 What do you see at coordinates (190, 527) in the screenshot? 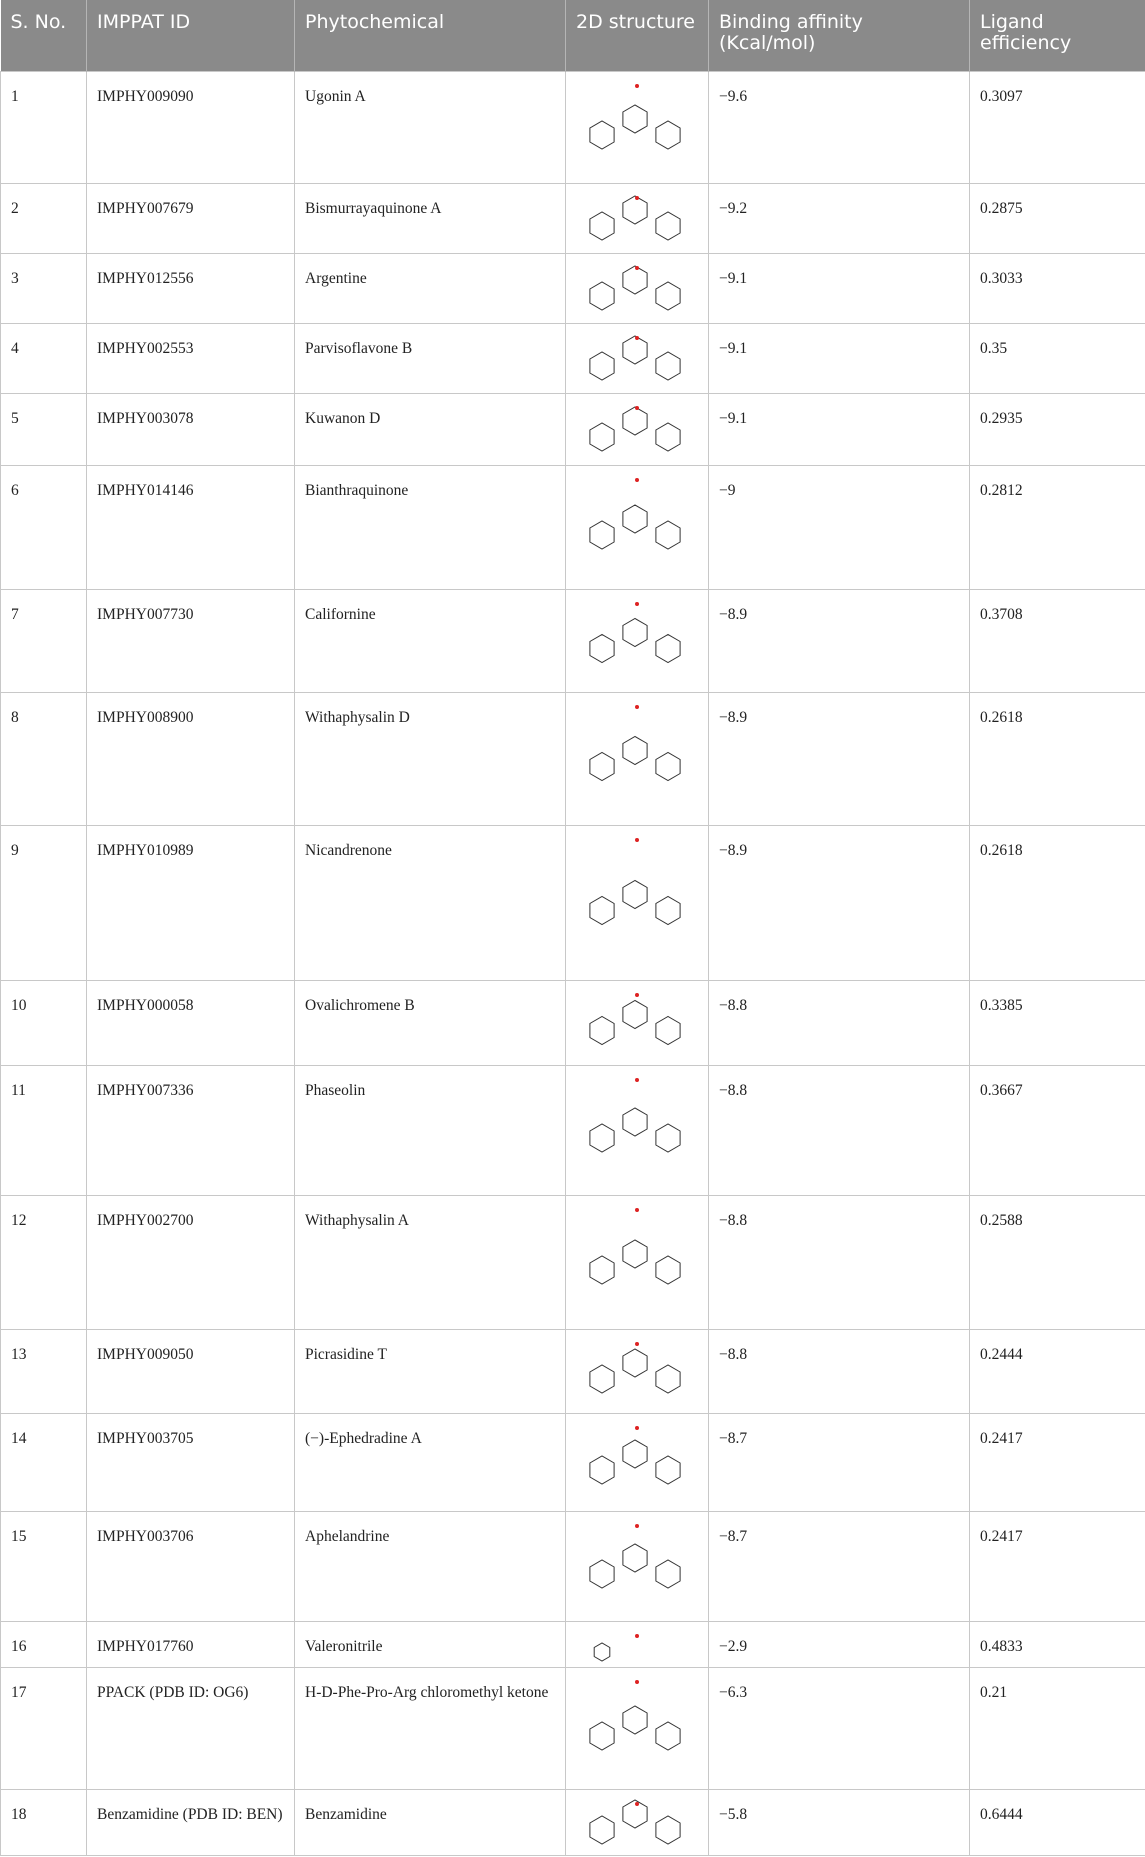
I see `cell: IMPHY014146` at bounding box center [190, 527].